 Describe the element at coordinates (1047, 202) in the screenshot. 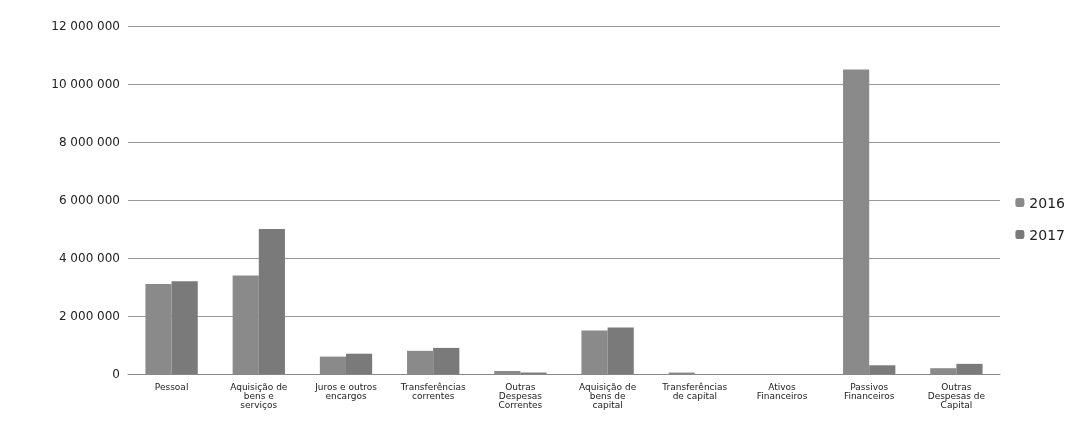

I see `legend-label: 2016` at that location.